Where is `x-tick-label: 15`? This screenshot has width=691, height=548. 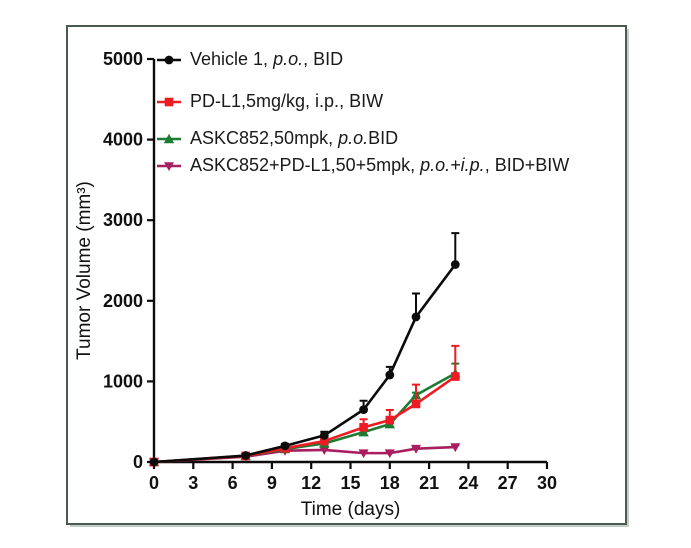 x-tick-label: 15 is located at coordinates (350, 483).